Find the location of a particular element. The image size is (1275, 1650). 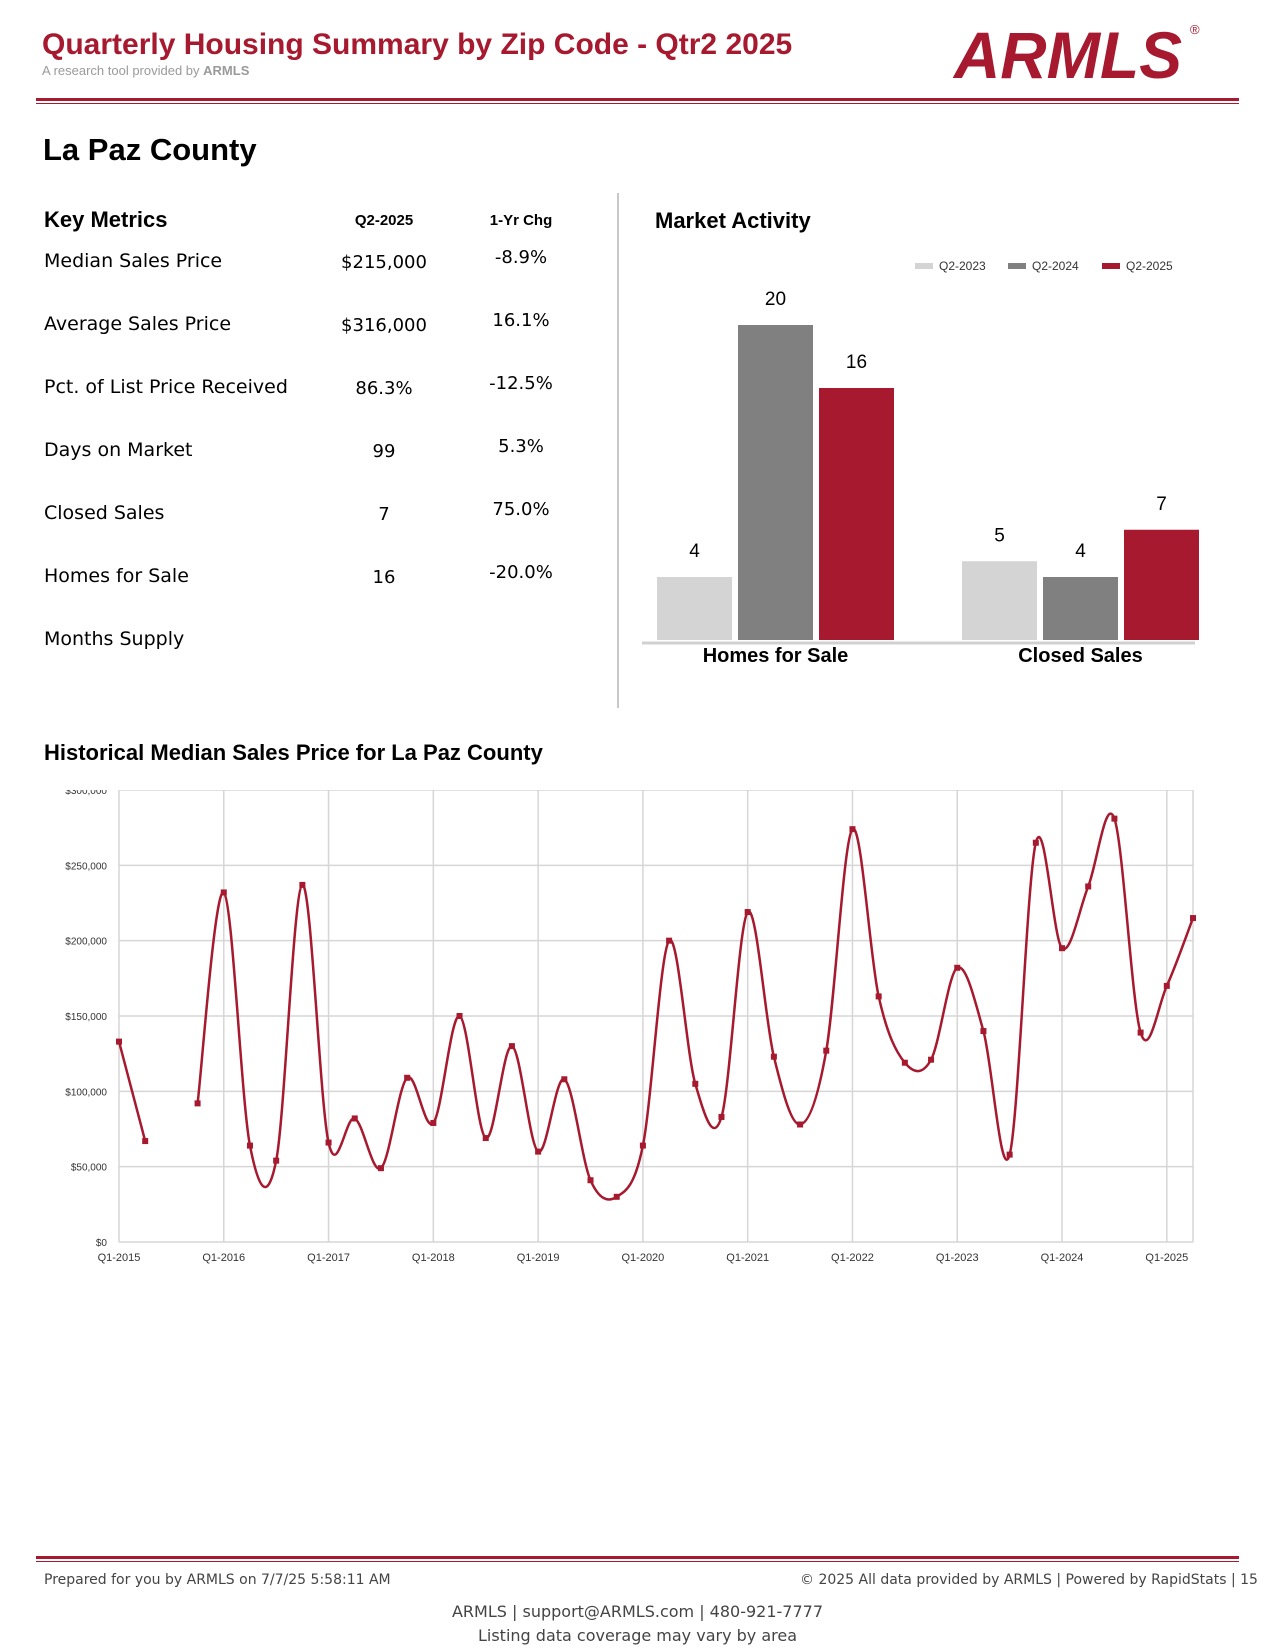

y-tick-label: $50,000 is located at coordinates (89, 1168).